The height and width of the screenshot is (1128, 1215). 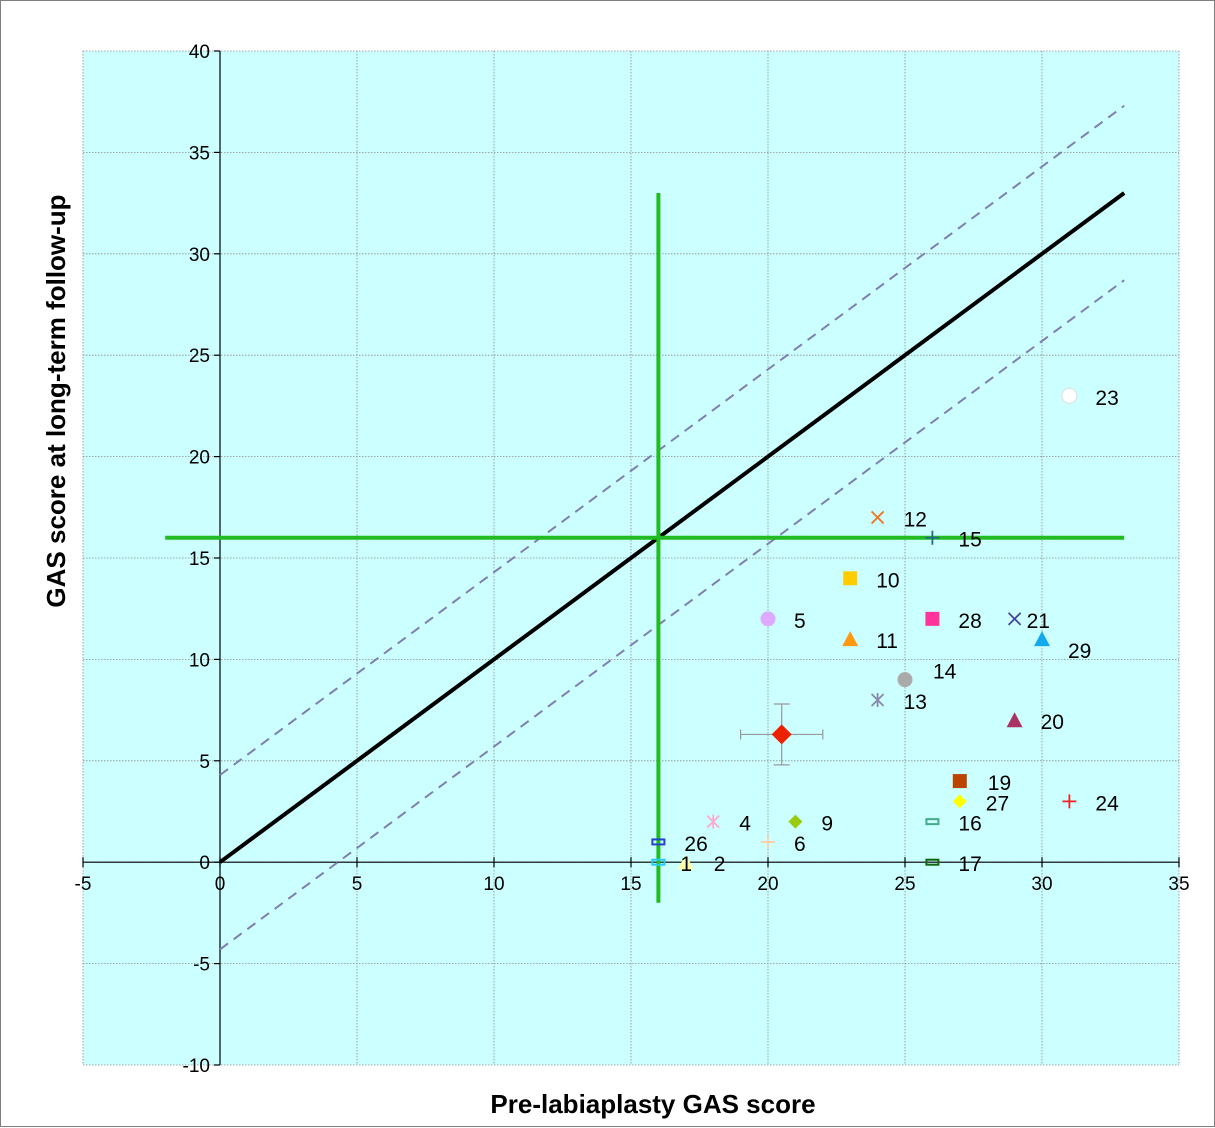 What do you see at coordinates (904, 884) in the screenshot?
I see `x-tick-label: 25` at bounding box center [904, 884].